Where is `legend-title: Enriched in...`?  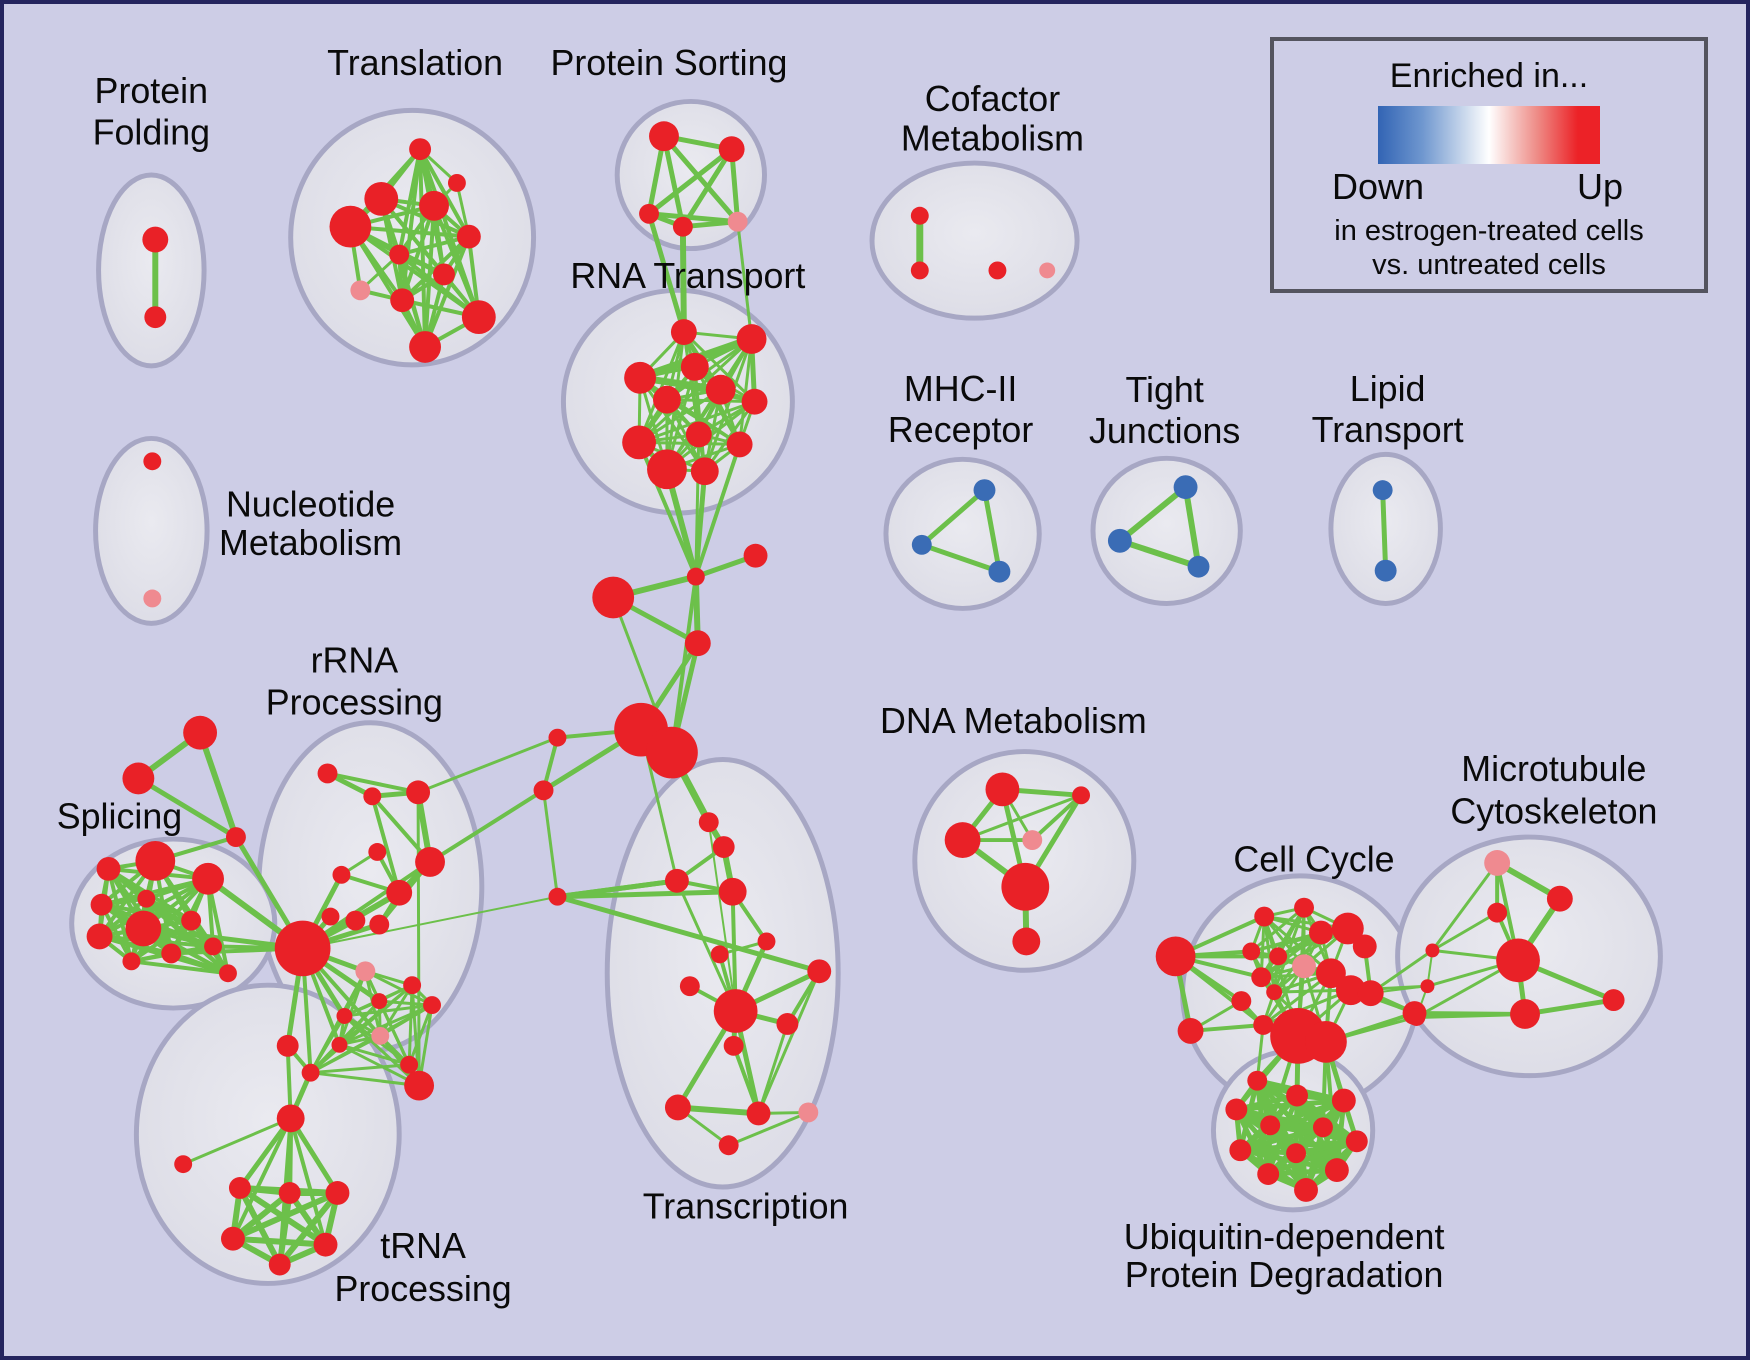 legend-title: Enriched in... is located at coordinates (1489, 76).